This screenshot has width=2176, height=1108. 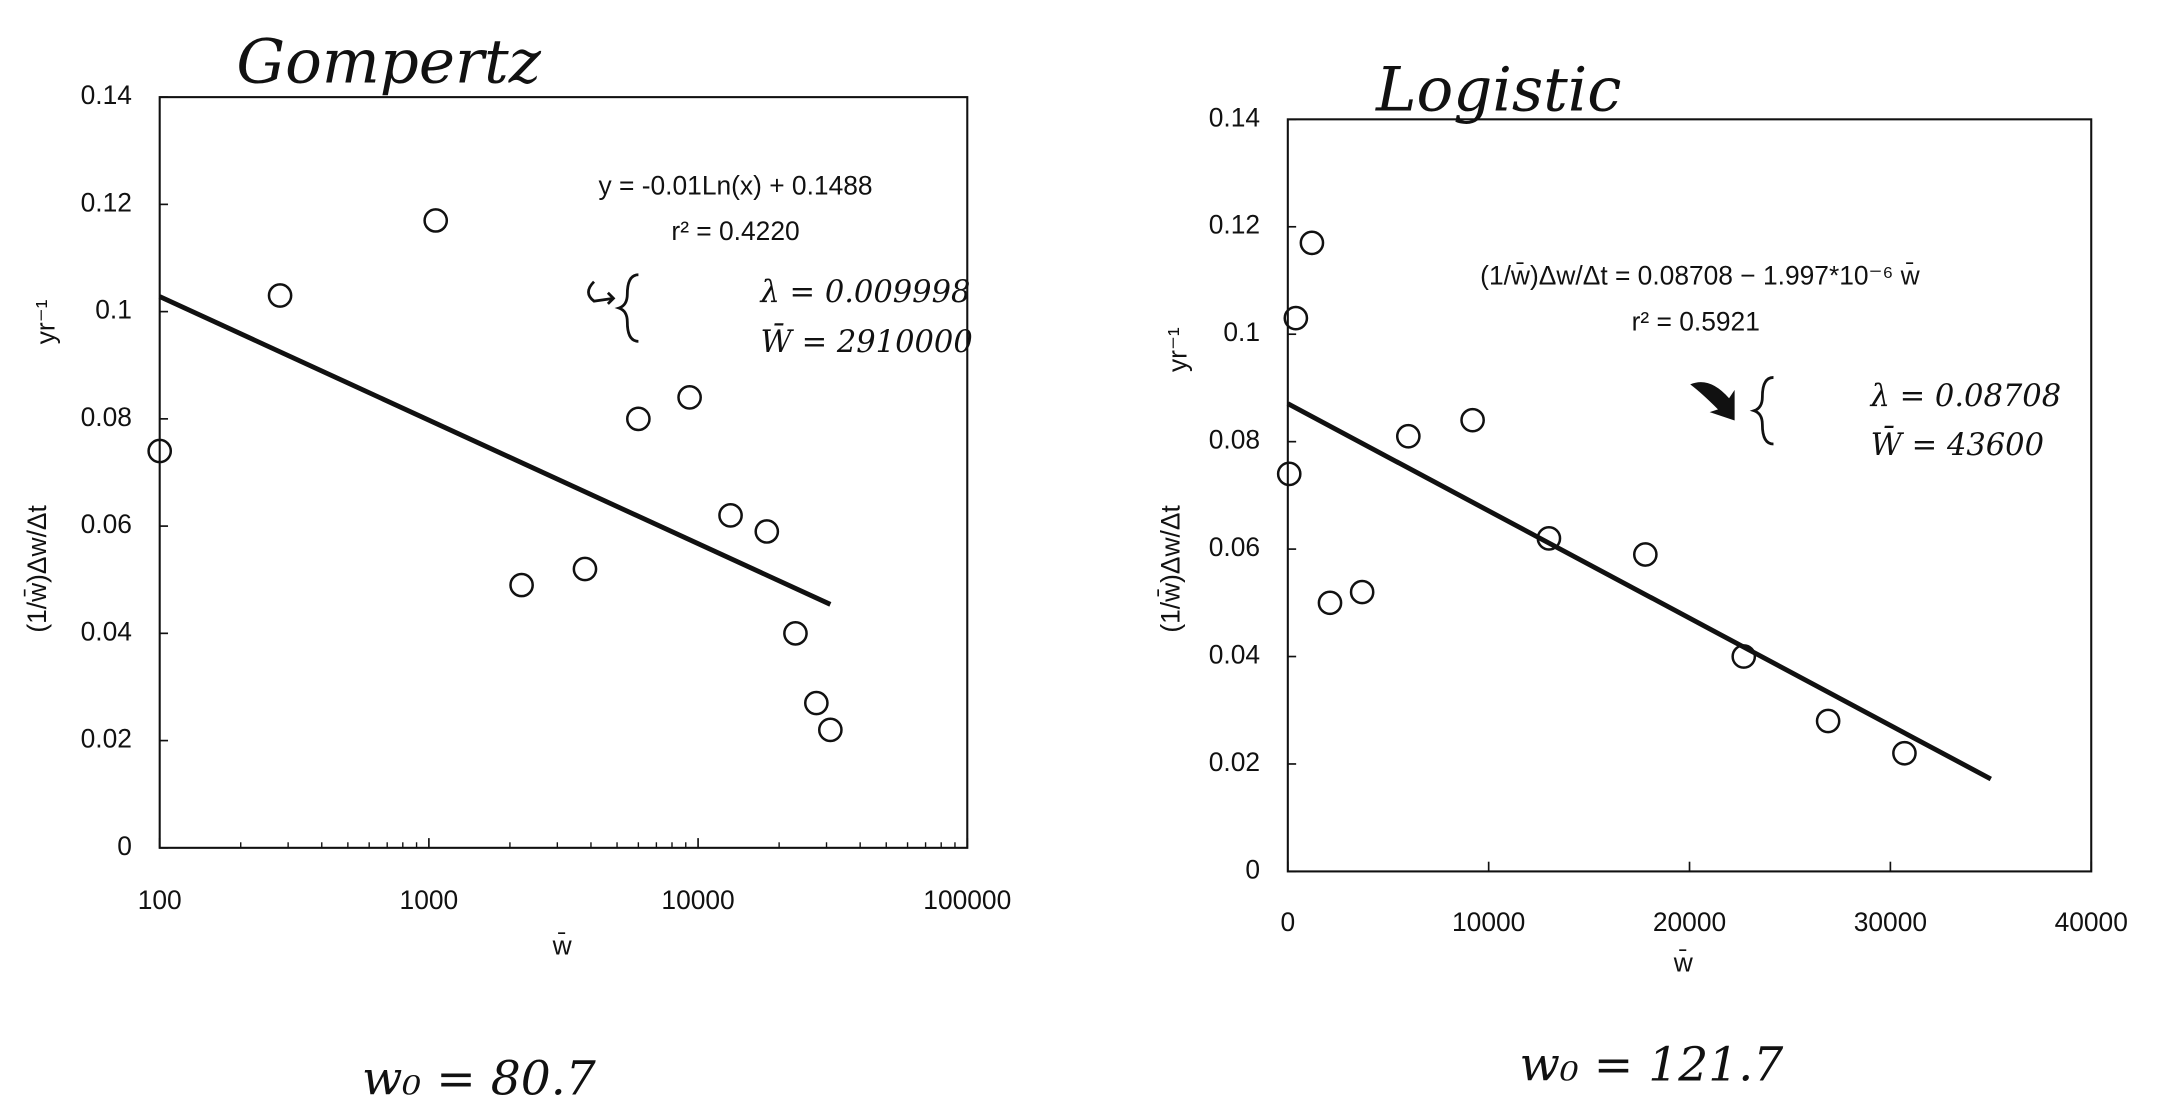 I want to click on equation: (1/w̄)Δw/Δt = 0.08708 − 1.997*10⁻⁶ w̄, so click(x=1700, y=275).